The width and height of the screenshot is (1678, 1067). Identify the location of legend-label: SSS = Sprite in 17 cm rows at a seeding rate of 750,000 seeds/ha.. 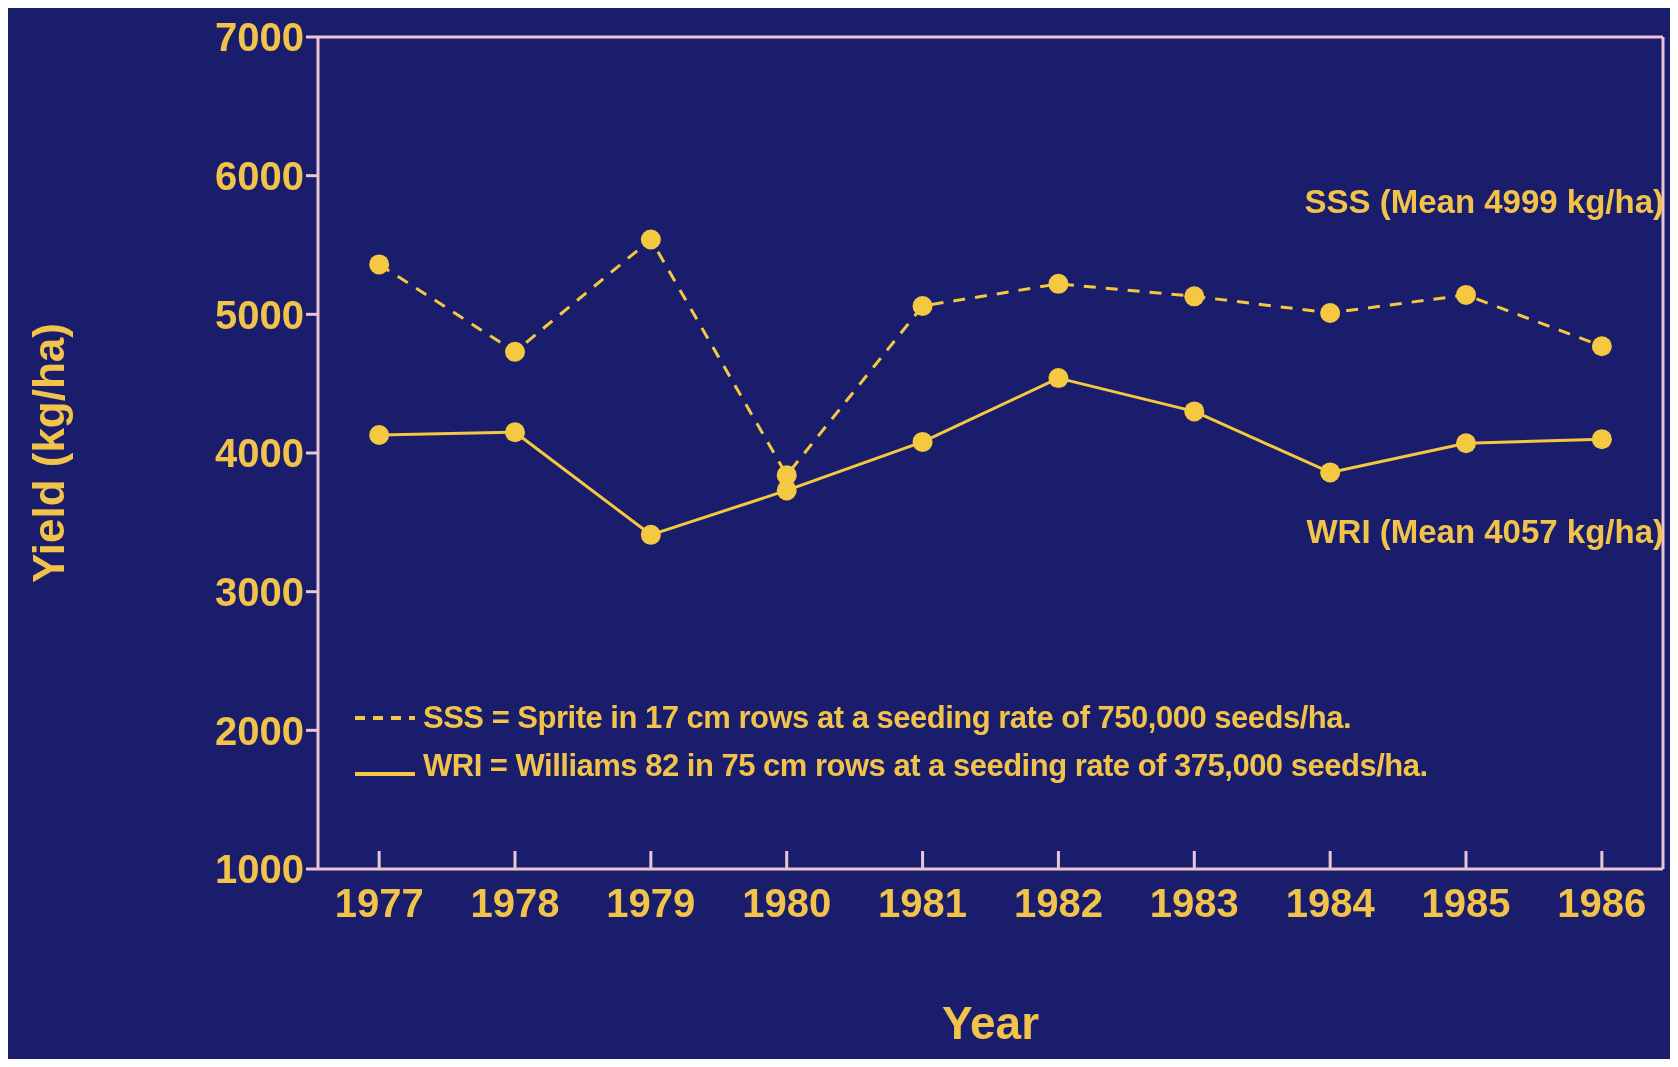
(887, 718).